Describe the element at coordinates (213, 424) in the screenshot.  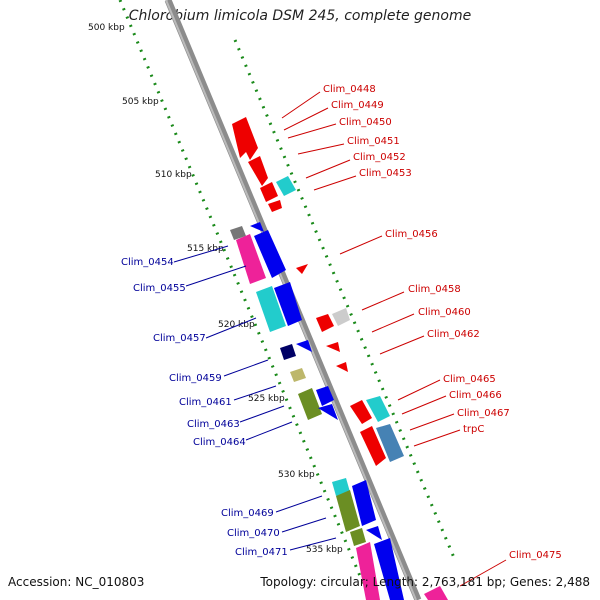
I see `gene-label: Clim_0463` at that location.